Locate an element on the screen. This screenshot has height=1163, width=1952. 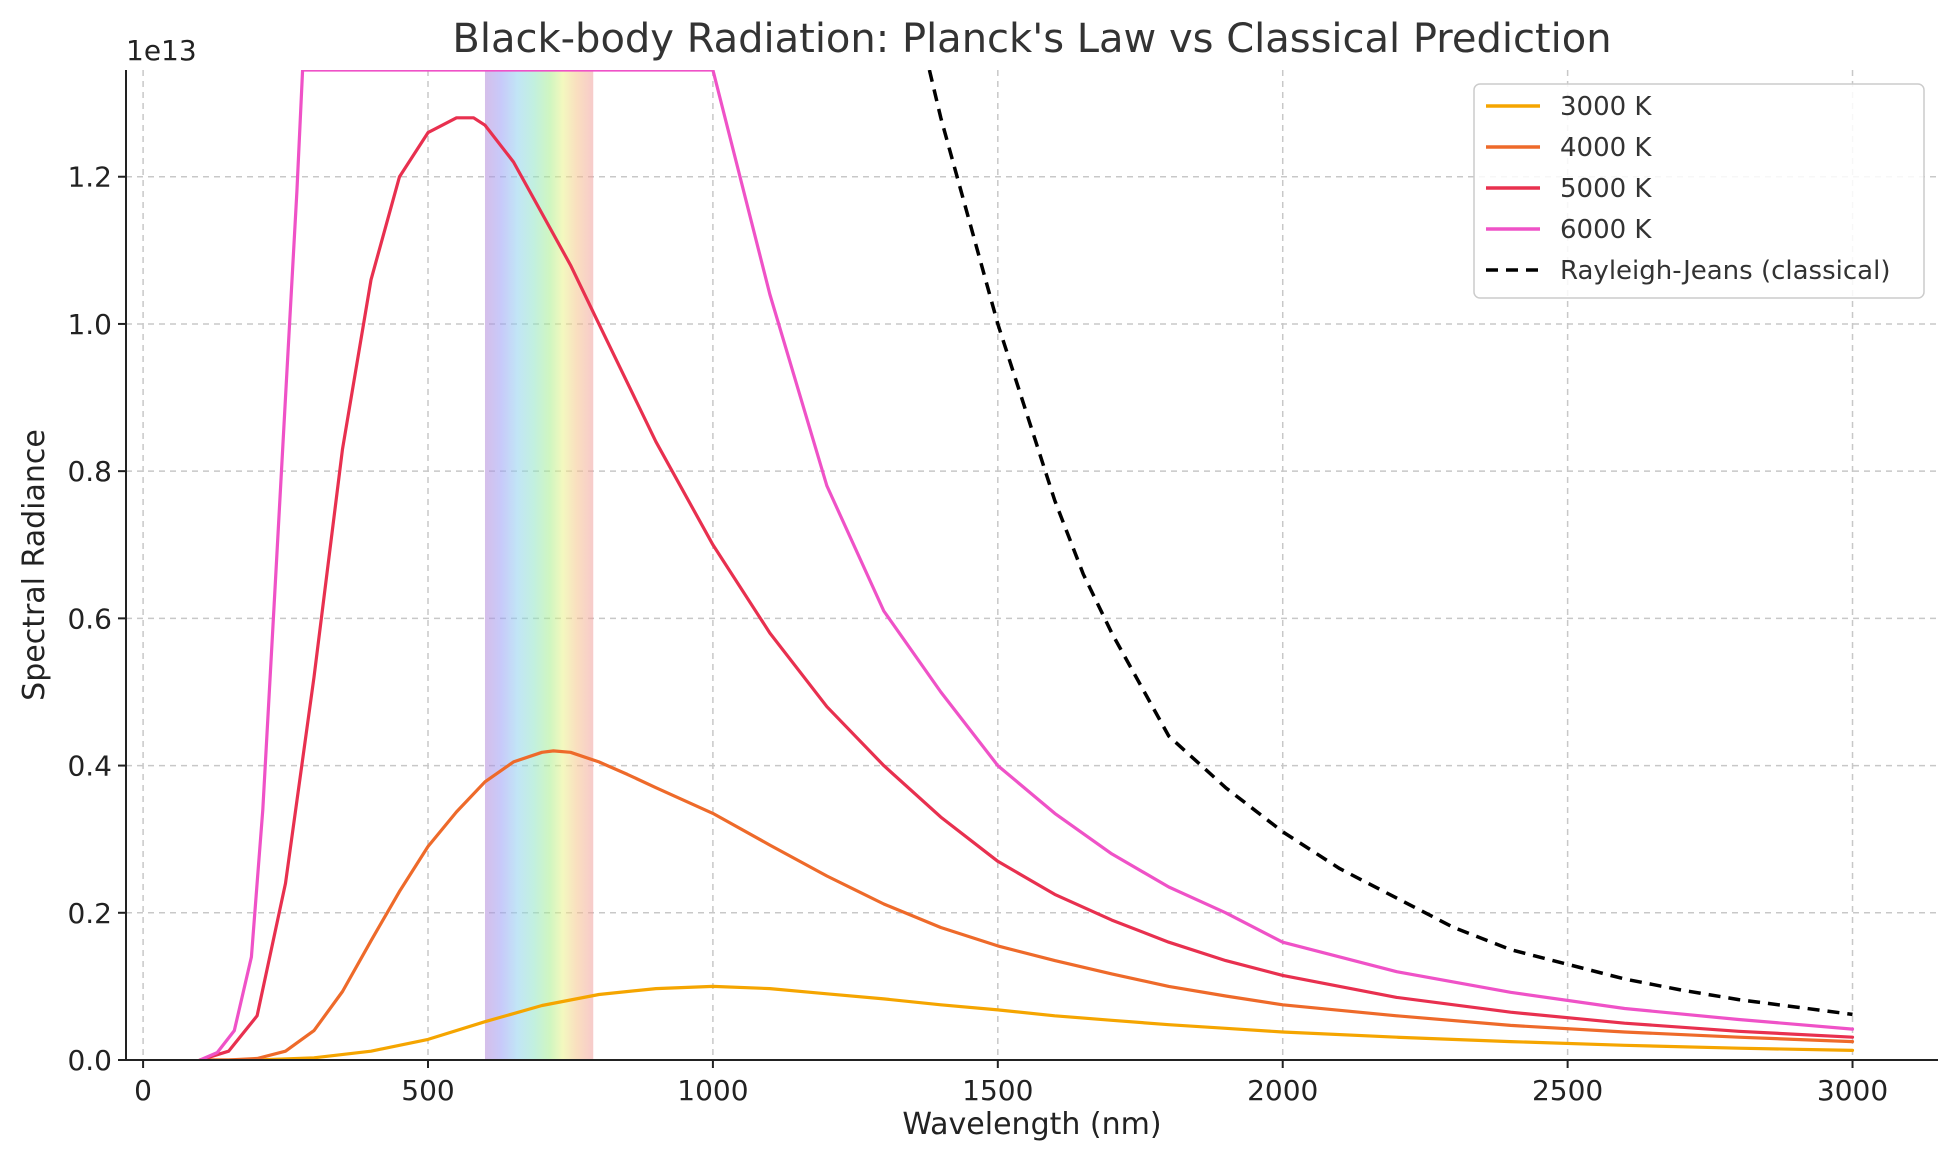
x-tick-label-1: 500 is located at coordinates (427, 1090).